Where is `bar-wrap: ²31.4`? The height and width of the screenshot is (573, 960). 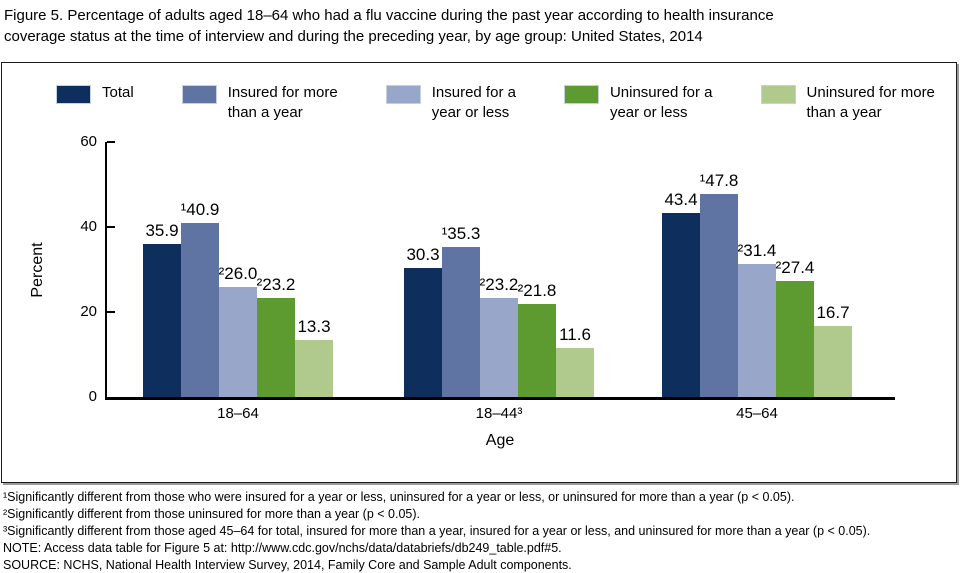
bar-wrap: ²31.4 is located at coordinates (757, 319).